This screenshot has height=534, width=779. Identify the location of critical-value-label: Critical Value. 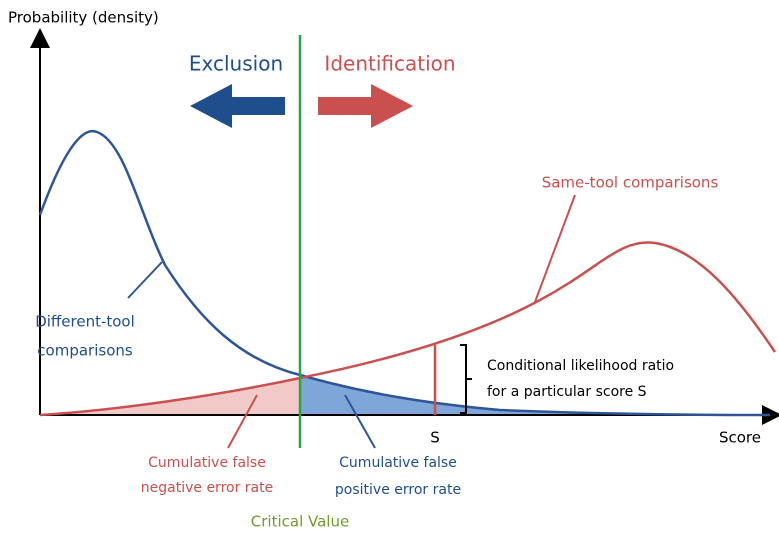
(300, 522).